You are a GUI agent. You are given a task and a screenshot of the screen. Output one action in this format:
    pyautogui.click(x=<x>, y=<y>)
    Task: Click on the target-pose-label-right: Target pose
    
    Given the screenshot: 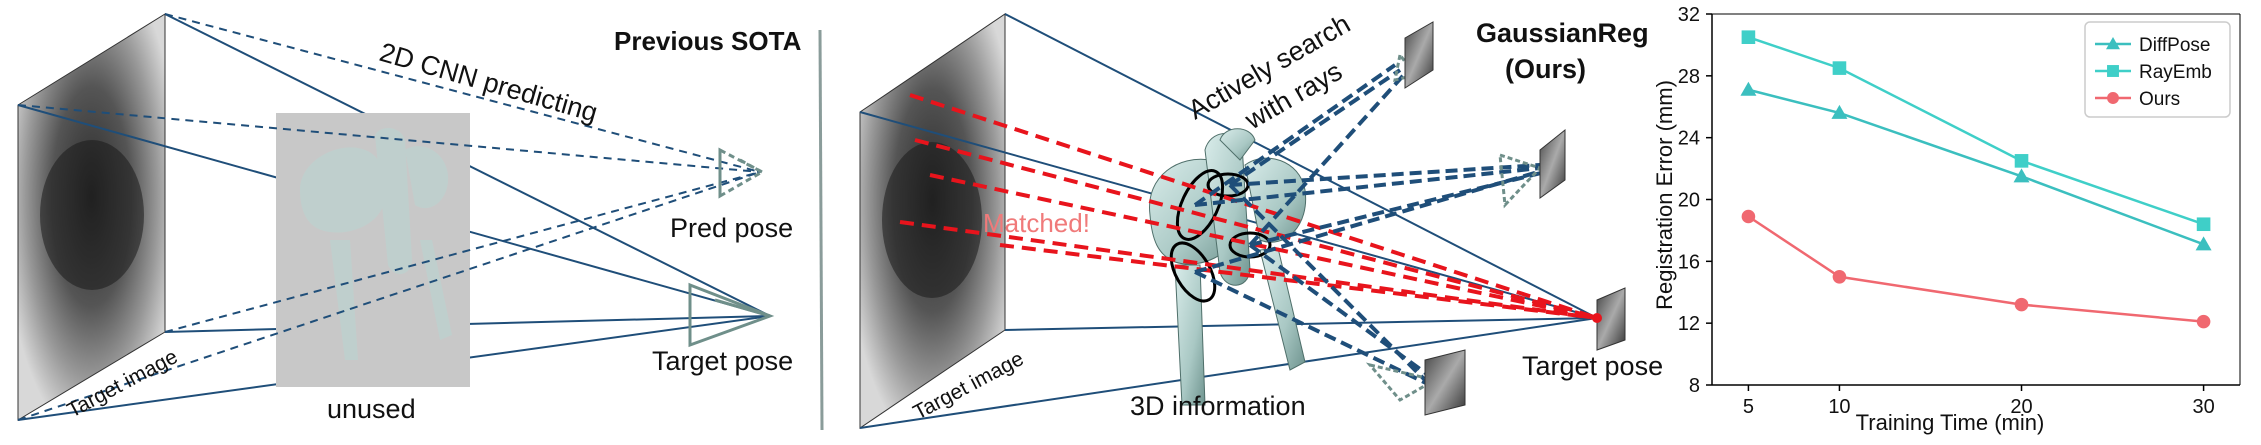 What is the action you would take?
    pyautogui.click(x=1592, y=366)
    